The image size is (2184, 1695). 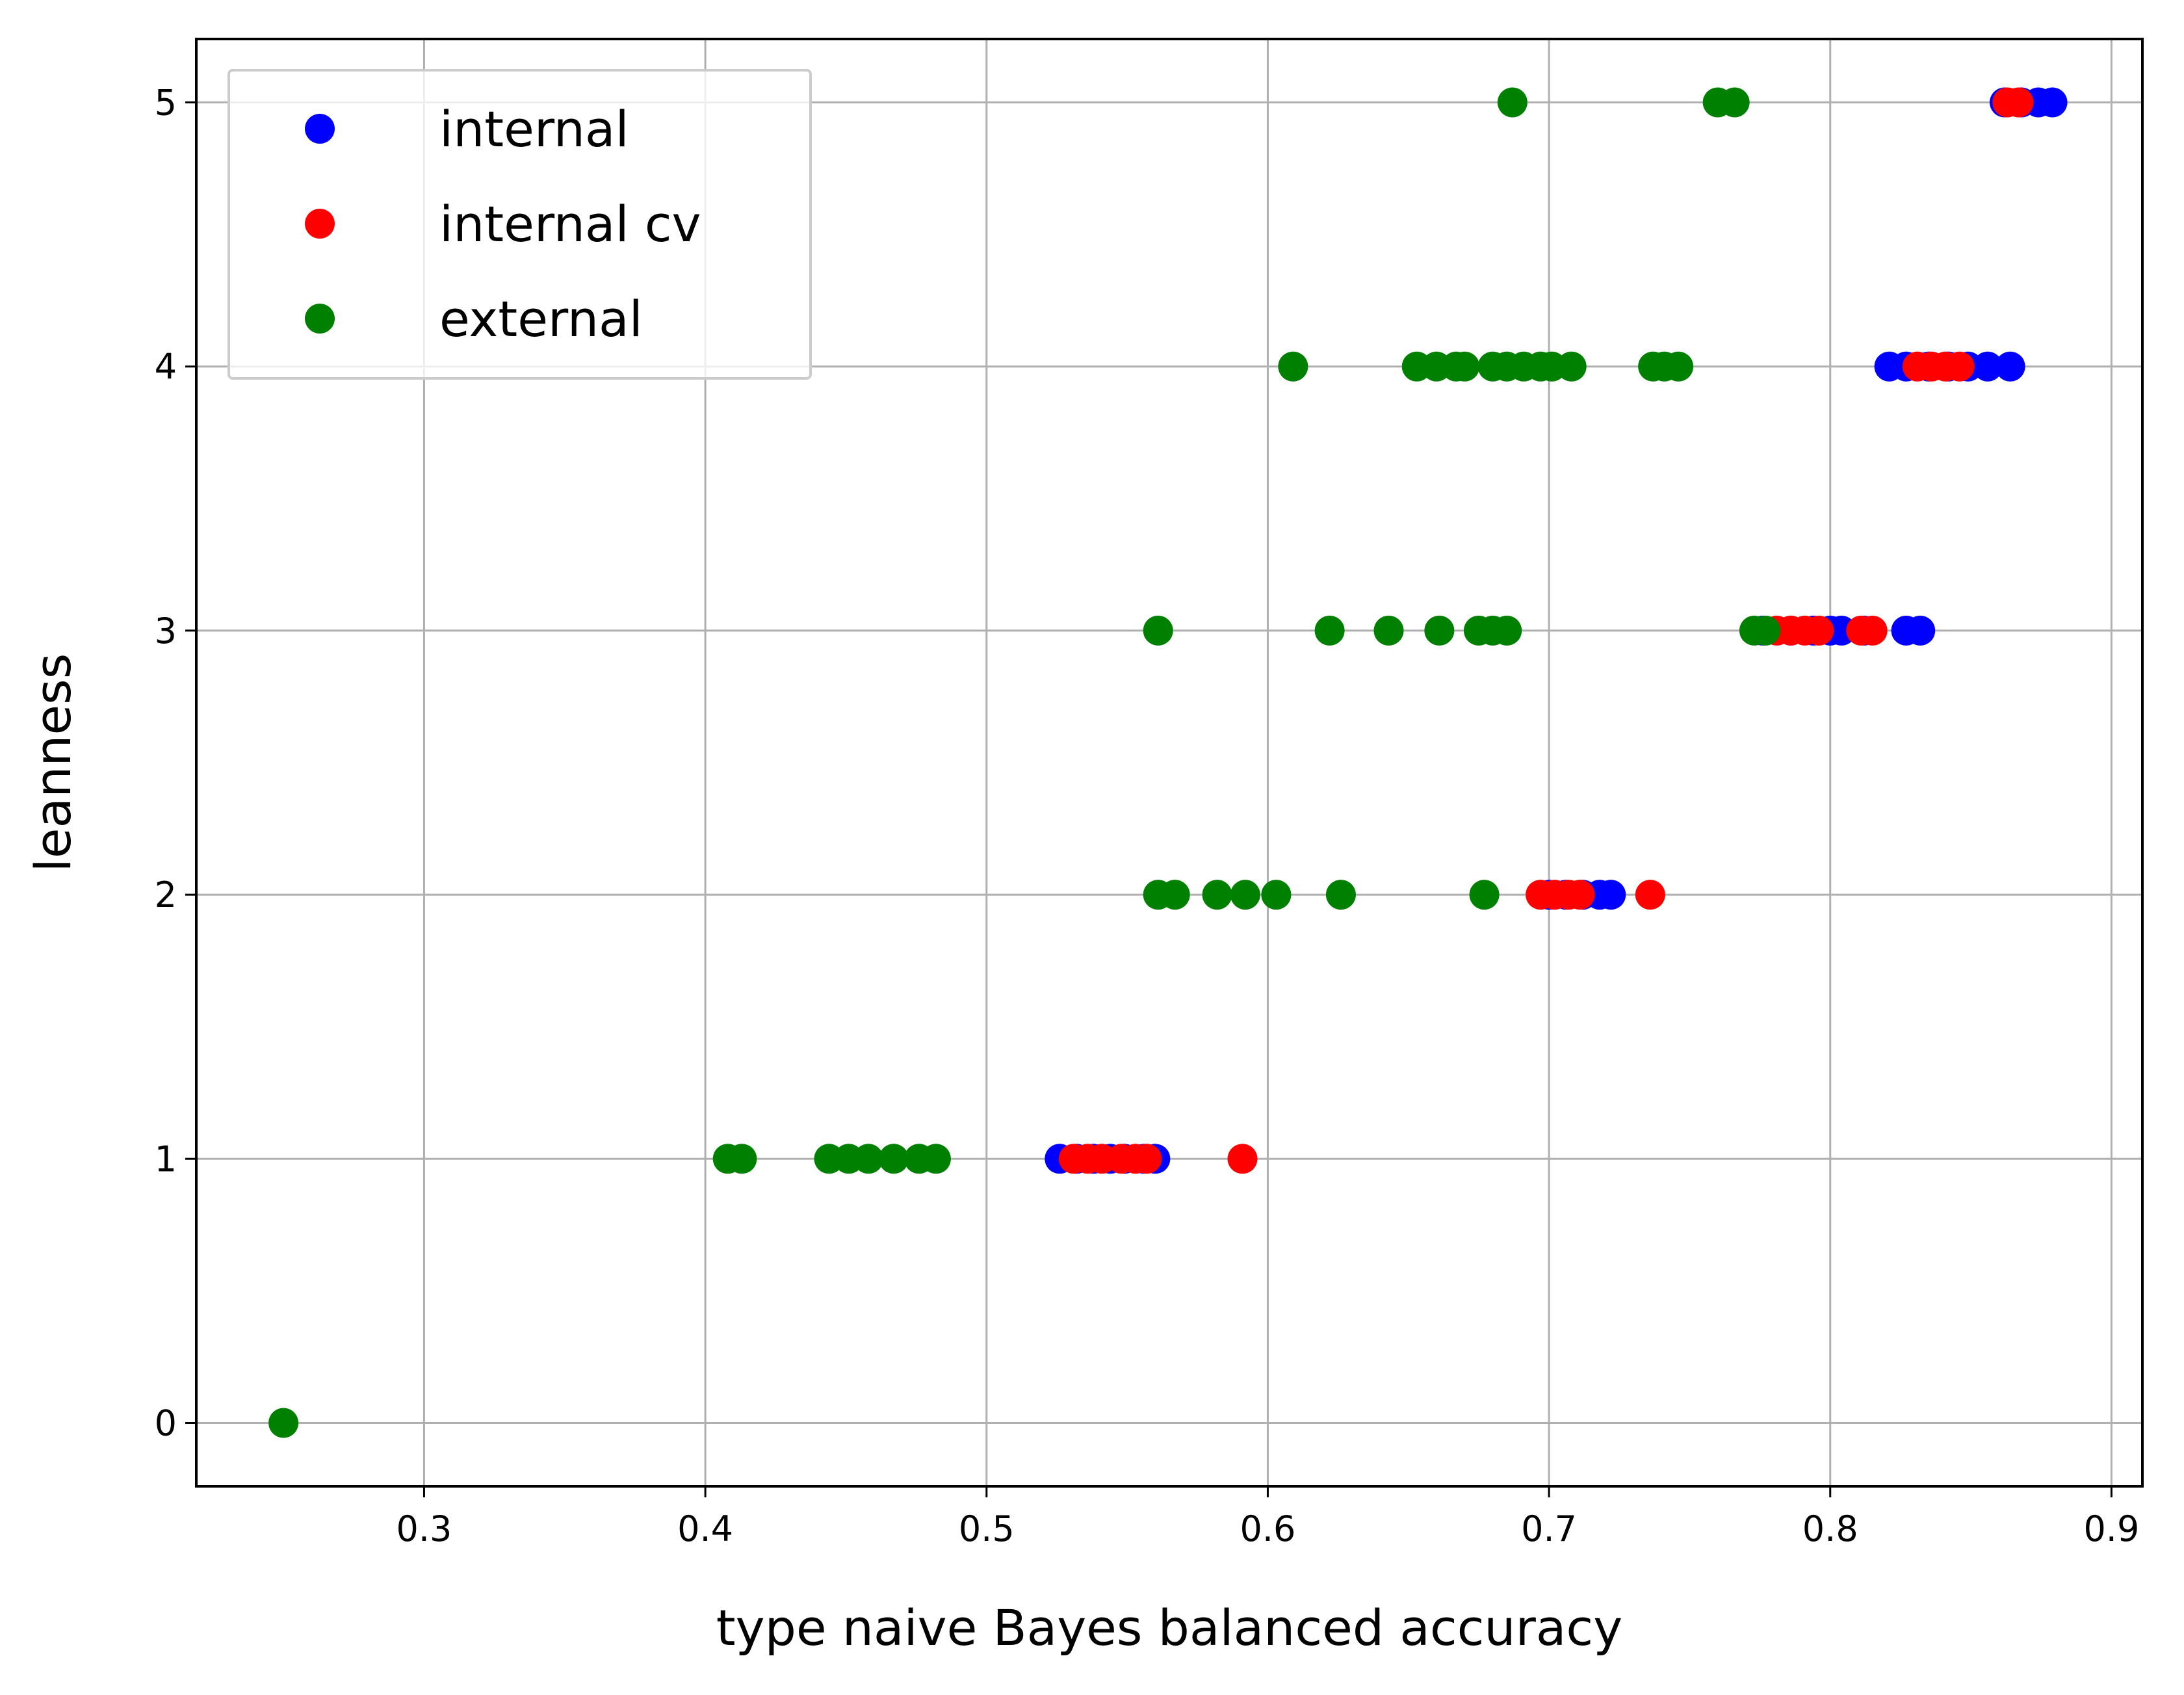 I want to click on y-tick-label: 5, so click(x=166, y=102).